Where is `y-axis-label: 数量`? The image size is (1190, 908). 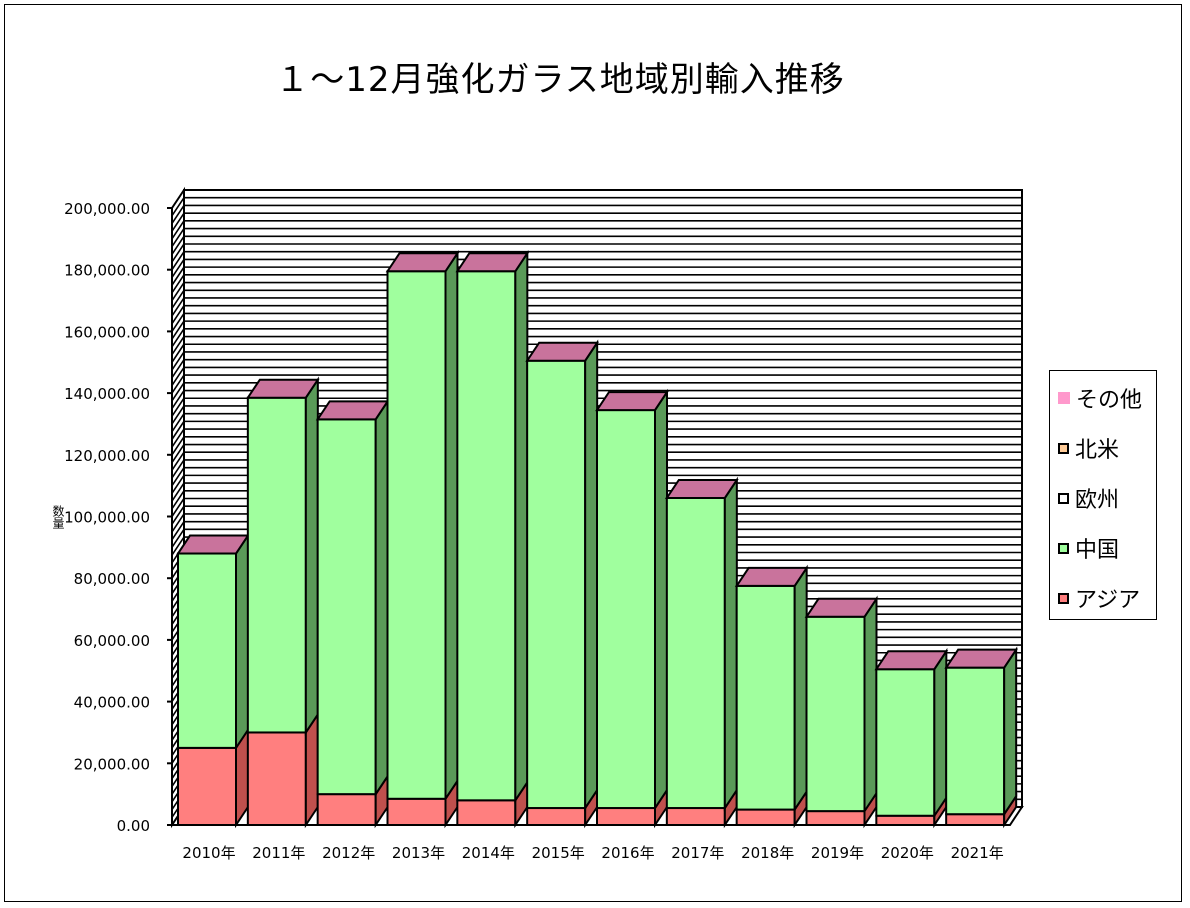 y-axis-label: 数量 is located at coordinates (58, 516).